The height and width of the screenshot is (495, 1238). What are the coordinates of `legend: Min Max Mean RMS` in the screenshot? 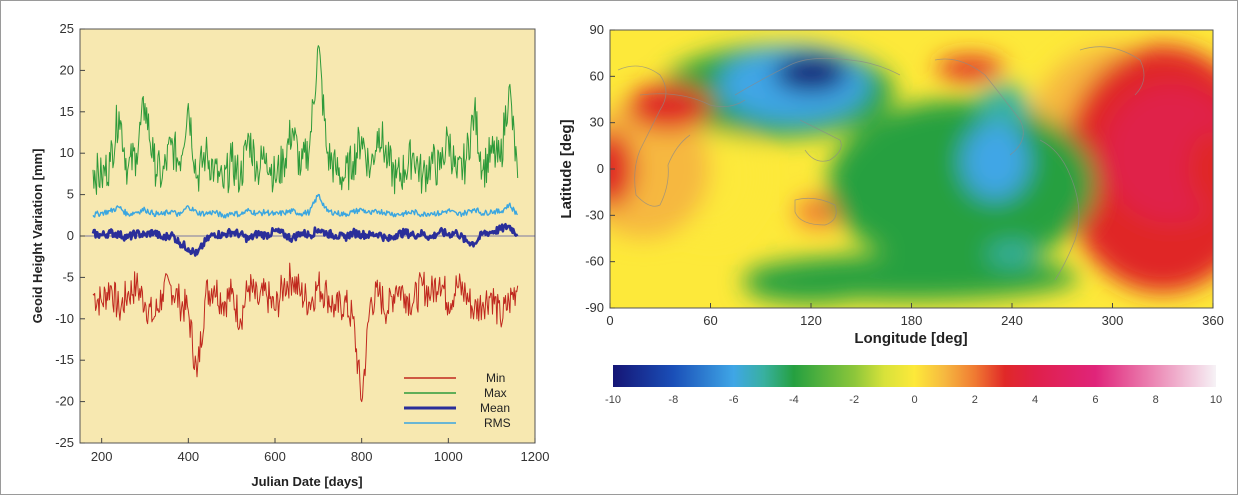 It's located at (457, 400).